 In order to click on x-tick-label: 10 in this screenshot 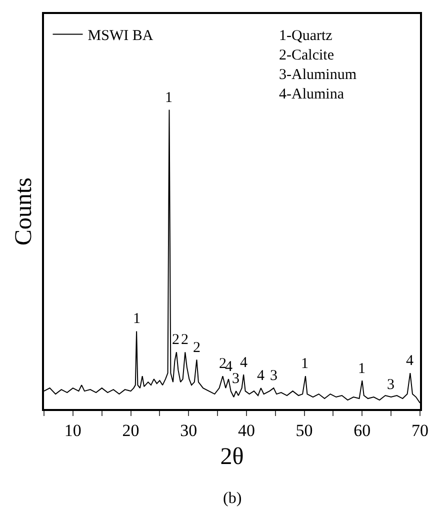, I will do `click(73, 430)`.